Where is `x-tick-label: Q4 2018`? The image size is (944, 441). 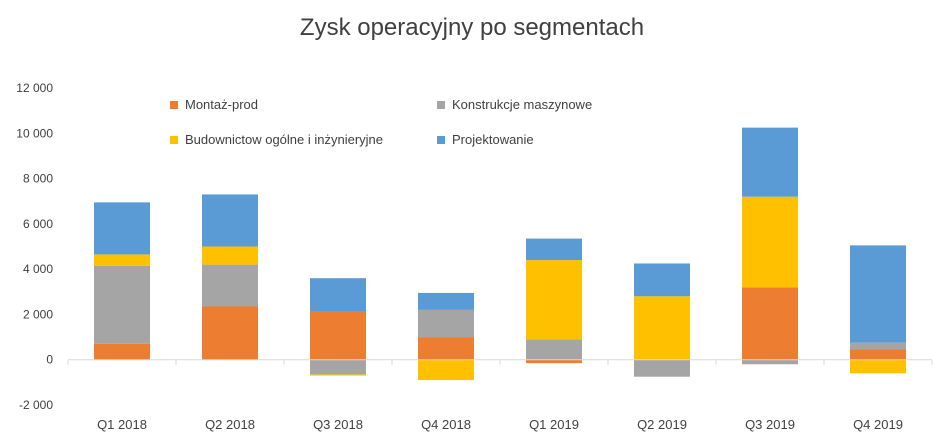 x-tick-label: Q4 2018 is located at coordinates (446, 424).